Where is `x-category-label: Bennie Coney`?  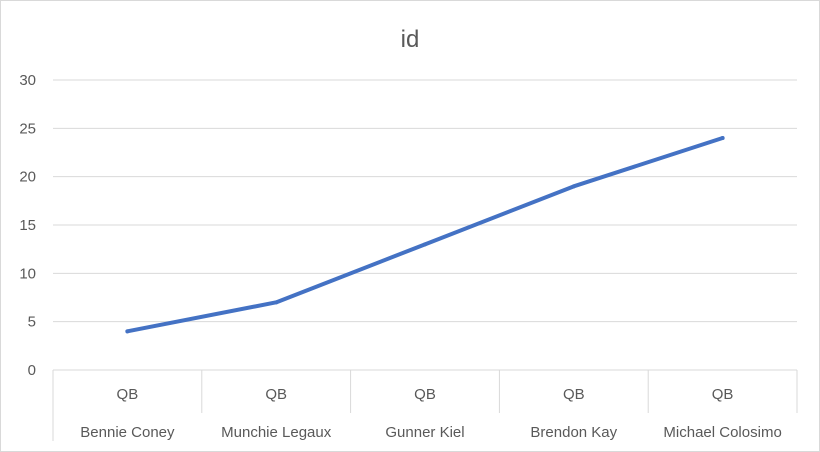
x-category-label: Bennie Coney is located at coordinates (127, 432).